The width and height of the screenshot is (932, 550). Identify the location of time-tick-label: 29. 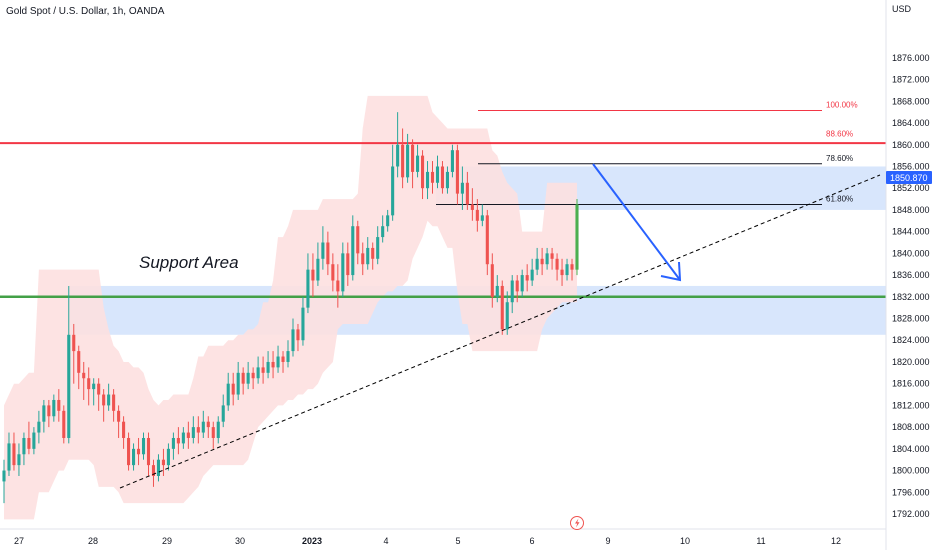
(167, 541).